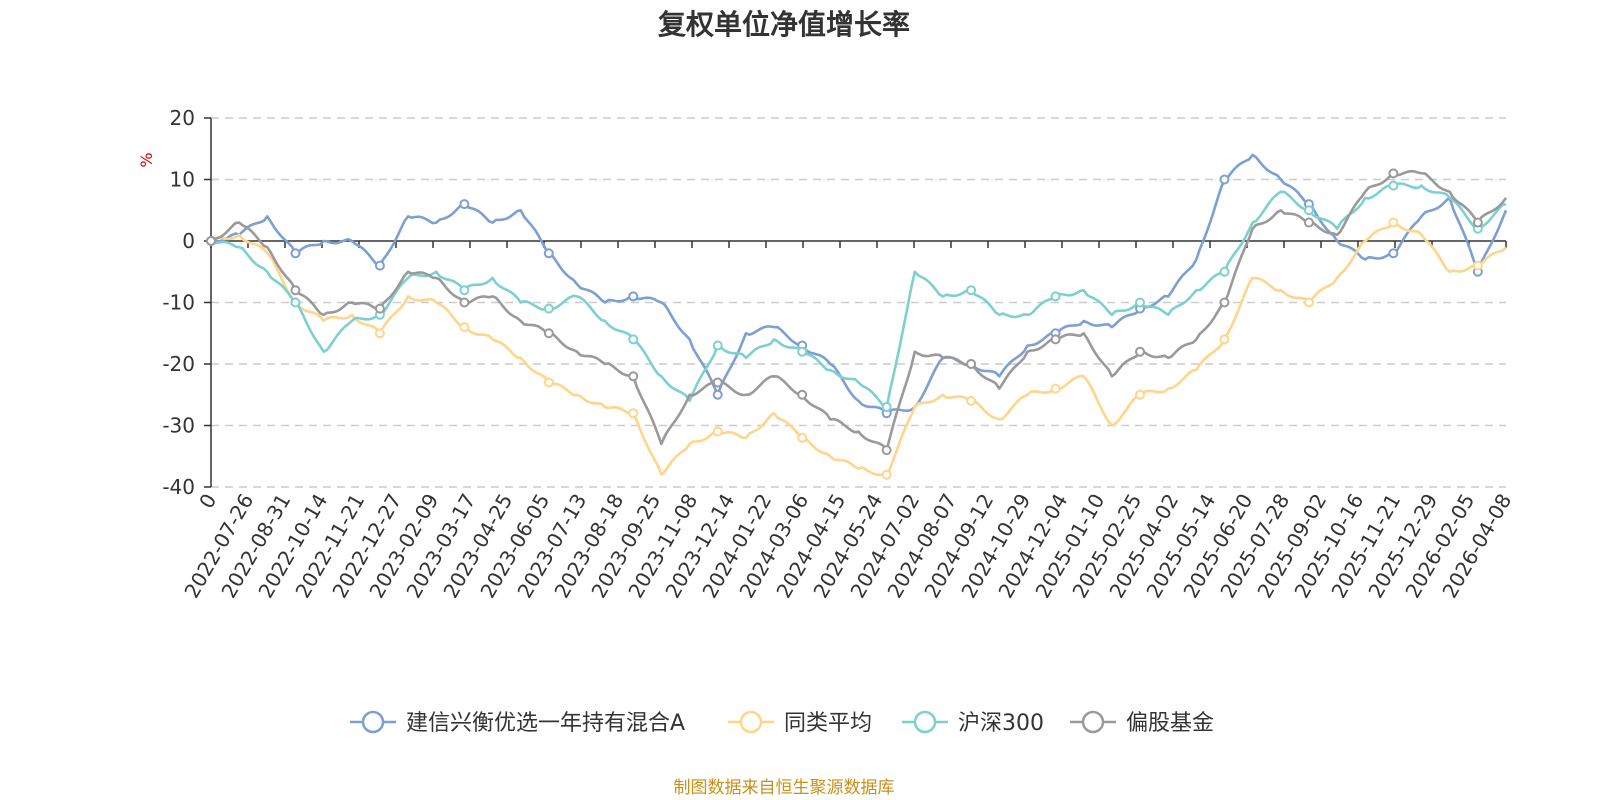 Image resolution: width=1600 pixels, height=800 pixels. I want to click on y-tick-label: -20, so click(178, 364).